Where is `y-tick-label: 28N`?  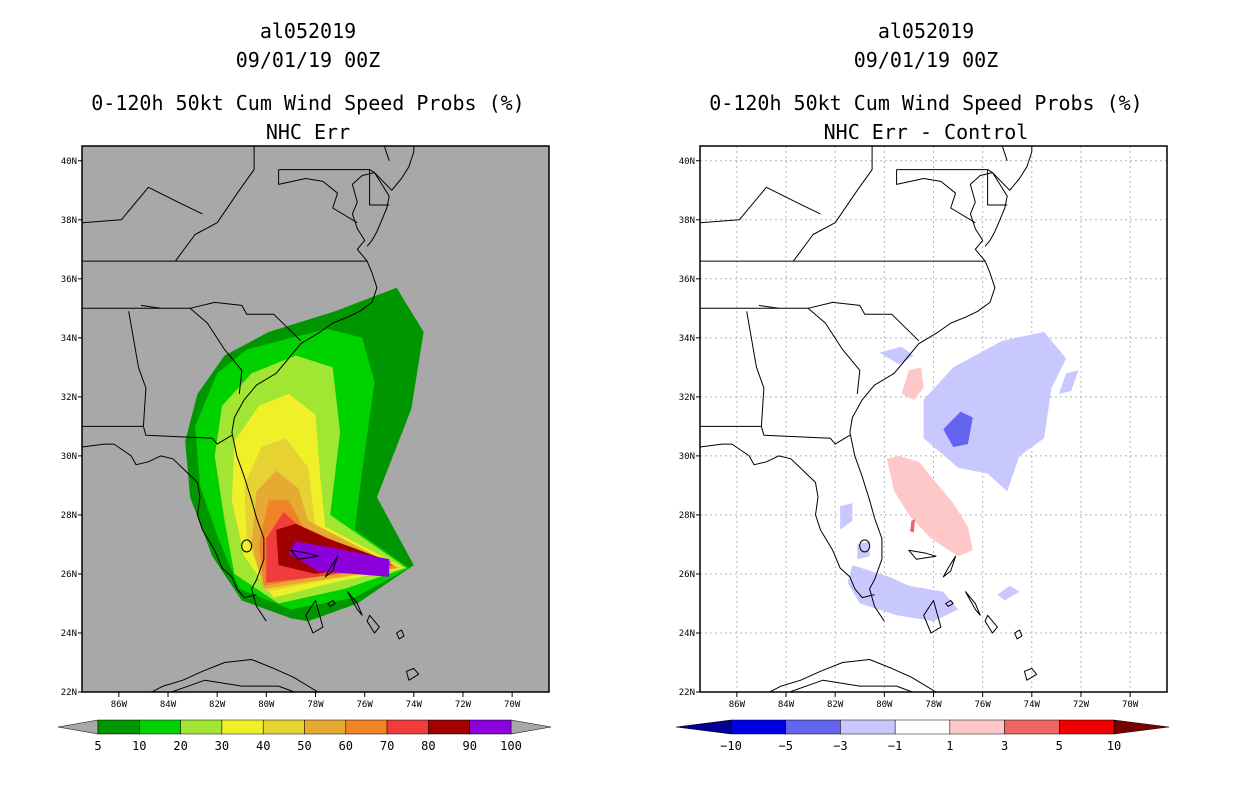 y-tick-label: 28N is located at coordinates (687, 516).